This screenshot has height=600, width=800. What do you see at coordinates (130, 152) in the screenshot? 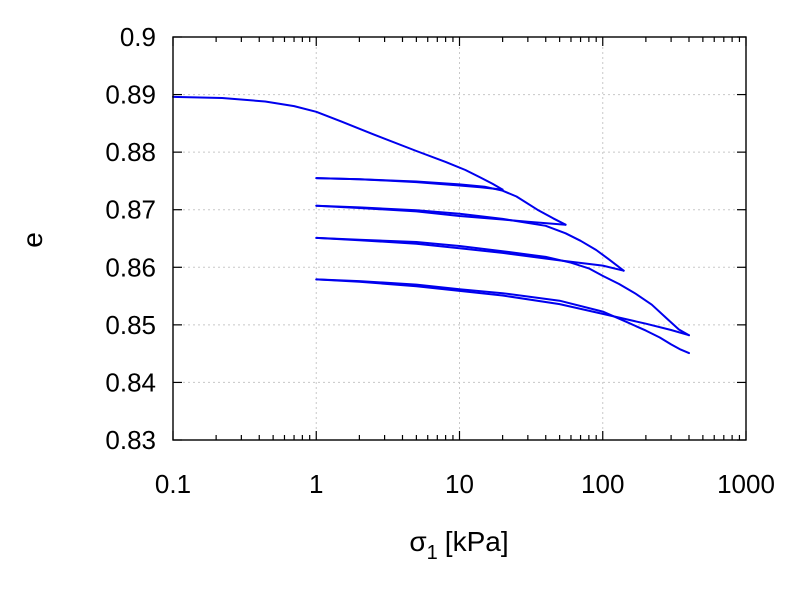
I see `y-tick-label: 0.88` at bounding box center [130, 152].